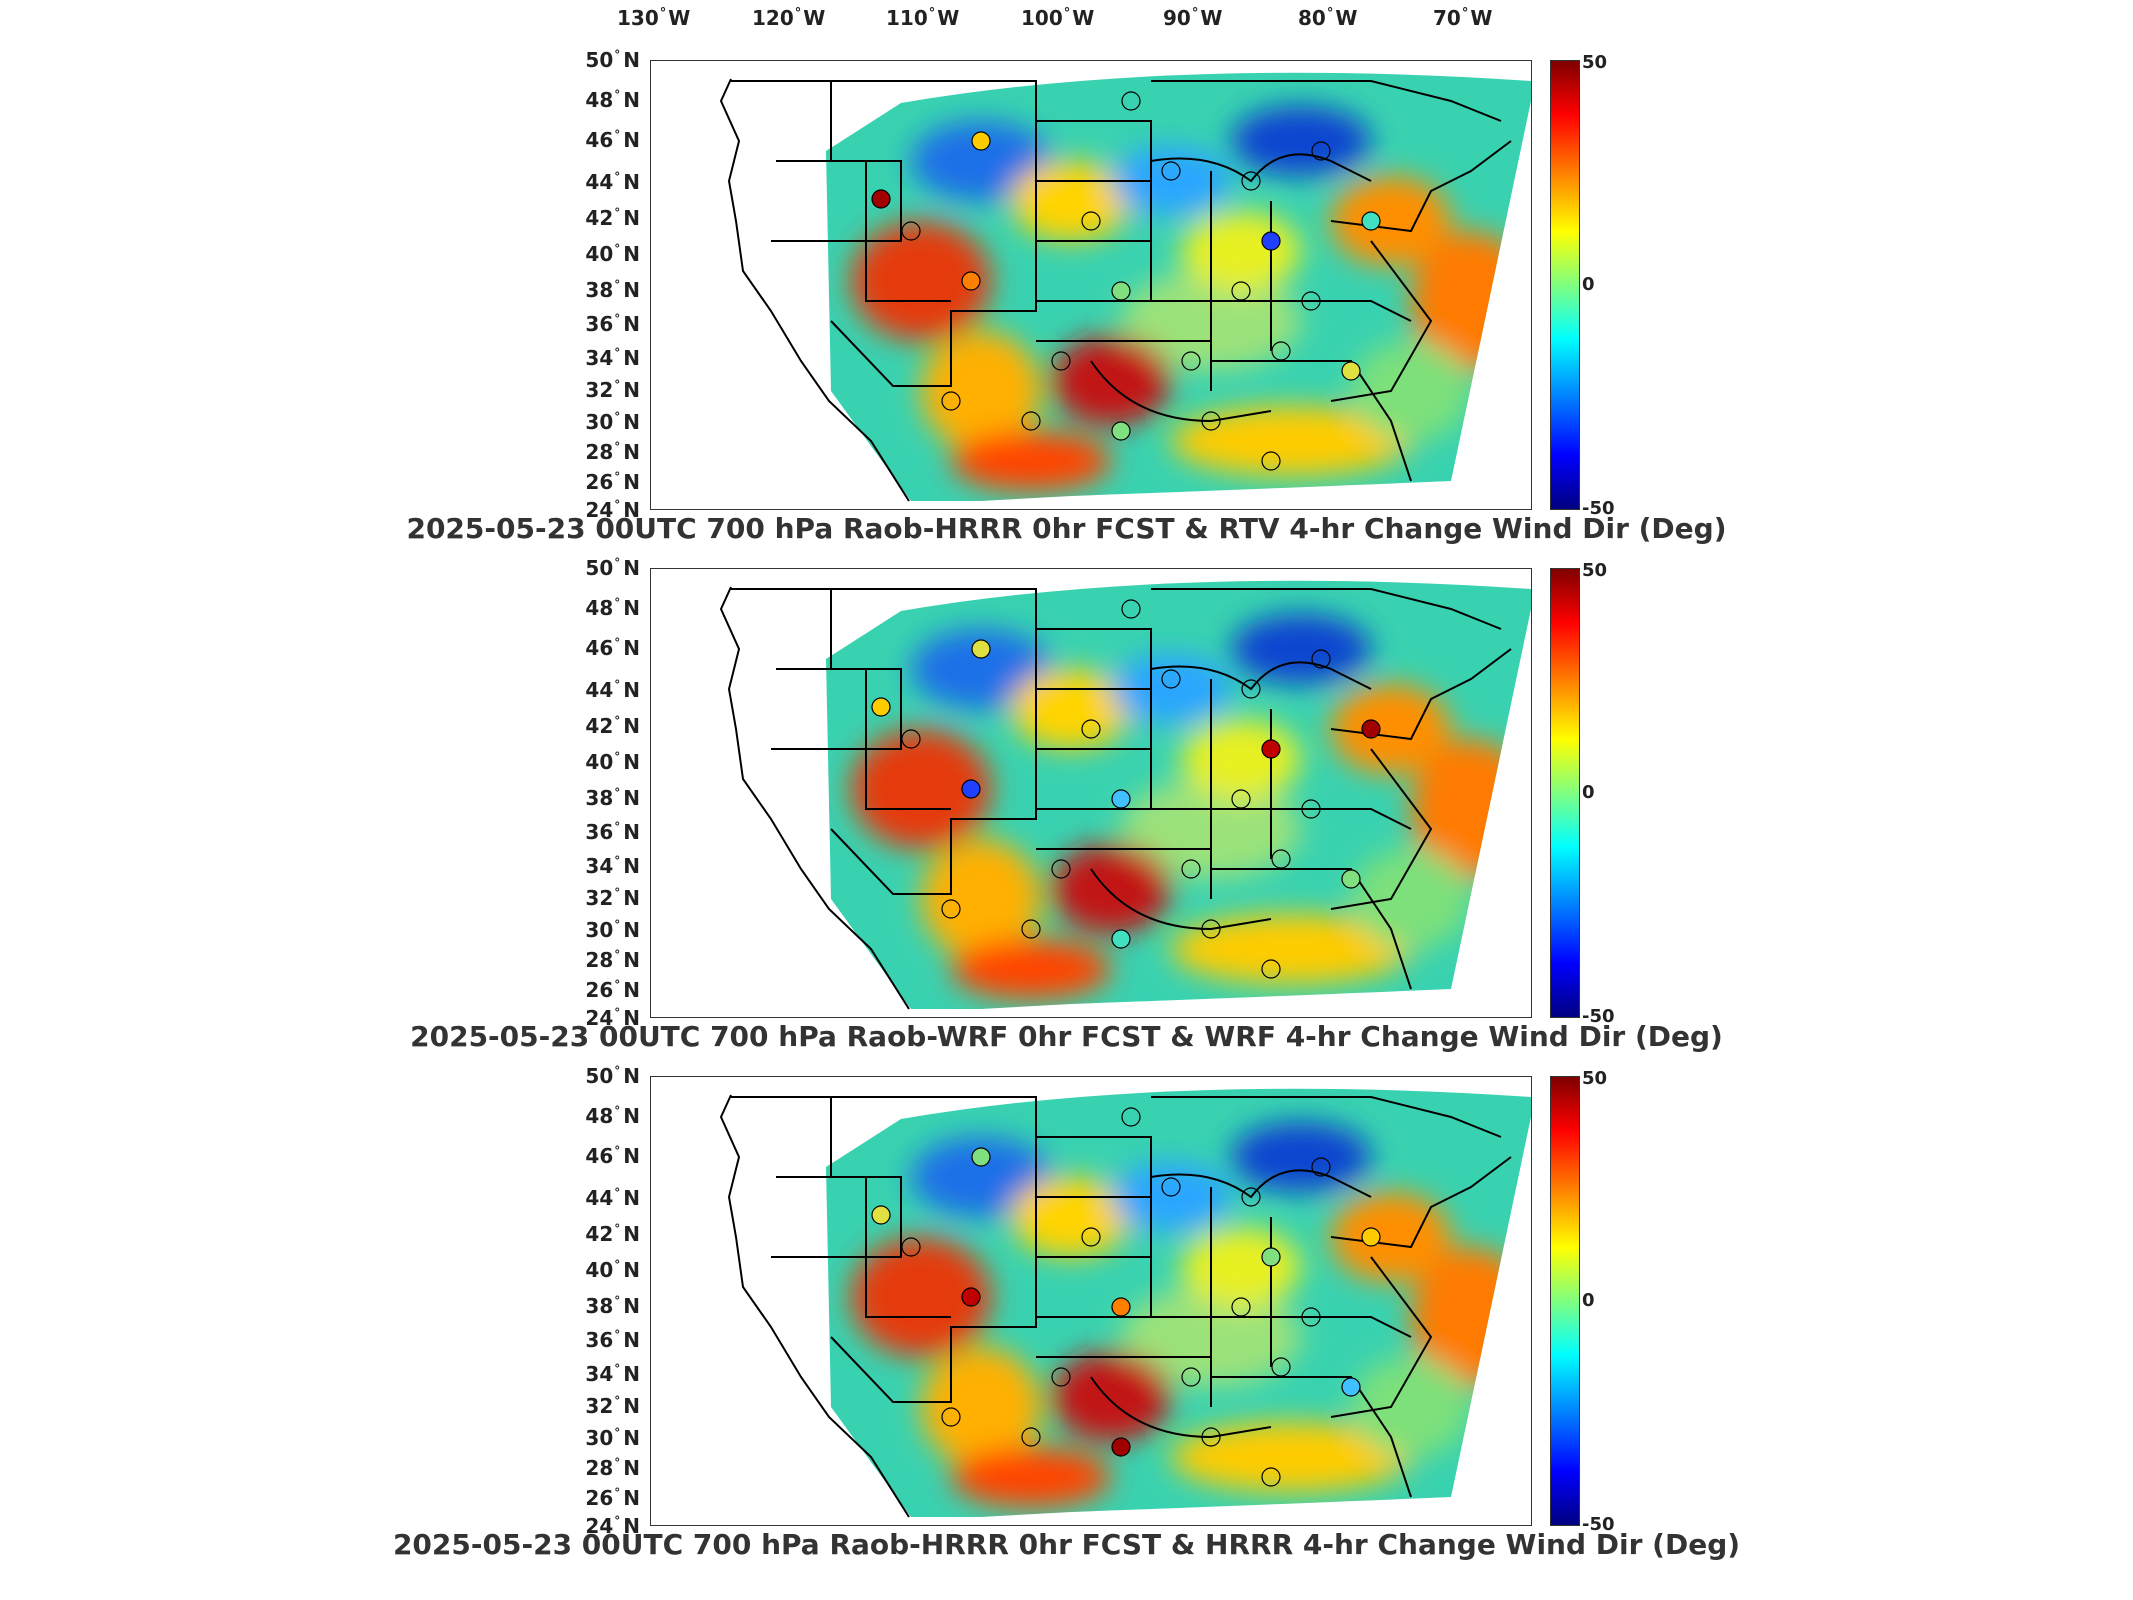 This screenshot has height=1600, width=2133. What do you see at coordinates (789, 18) in the screenshot?
I see `lon-label-120w: 120° W` at bounding box center [789, 18].